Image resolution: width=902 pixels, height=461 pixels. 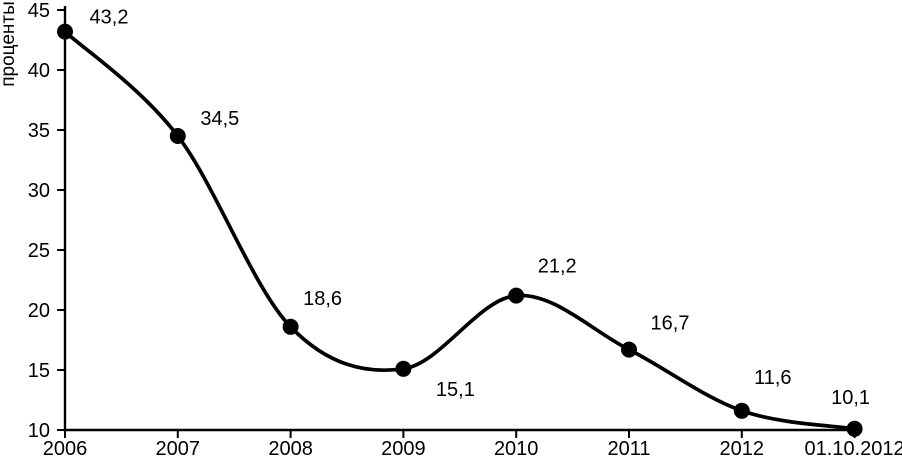 I want to click on y-tick-label: 10, so click(x=39, y=431).